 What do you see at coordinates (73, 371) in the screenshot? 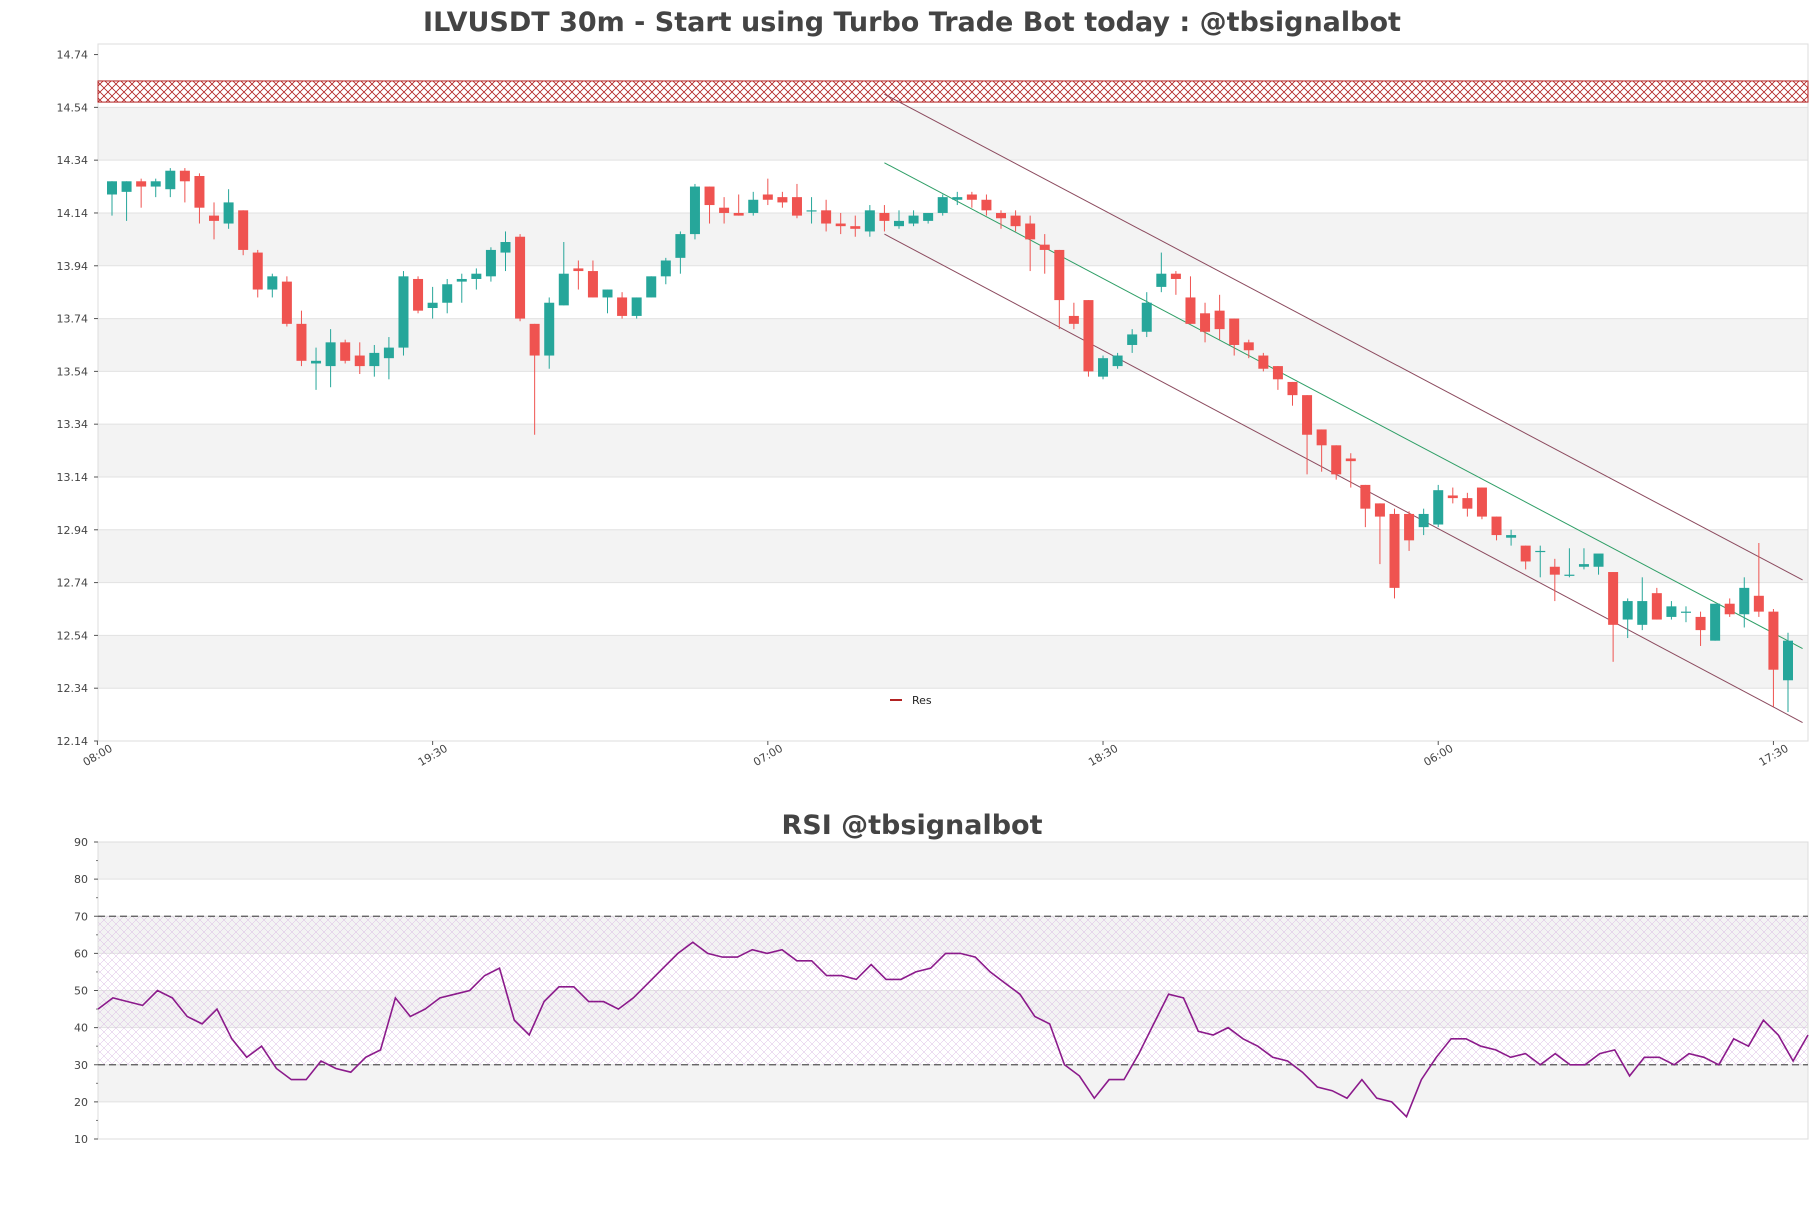
I see `y-tick-label: 13.54` at bounding box center [73, 371].